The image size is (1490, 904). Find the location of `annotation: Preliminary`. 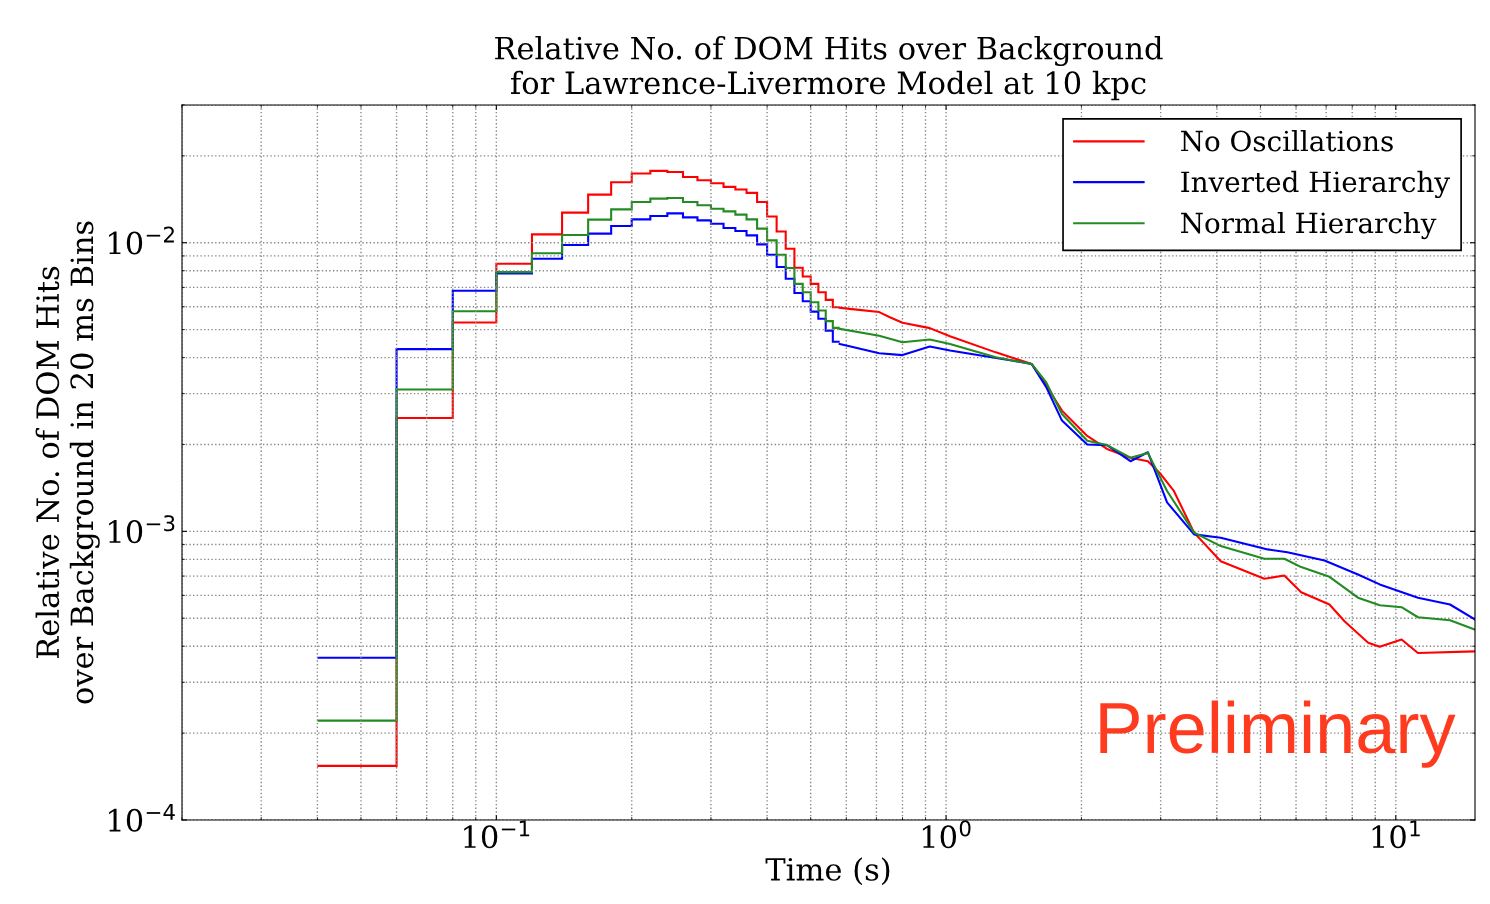

annotation: Preliminary is located at coordinates (1278, 734).